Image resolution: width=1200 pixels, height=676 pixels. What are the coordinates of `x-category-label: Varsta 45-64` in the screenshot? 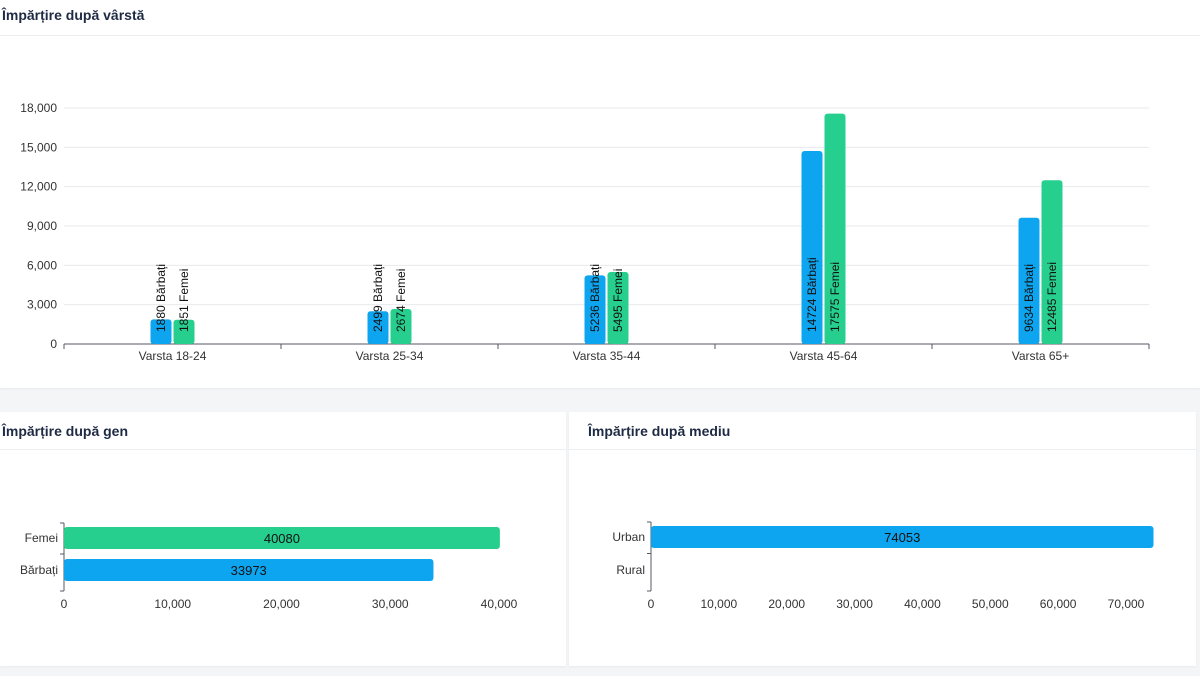 It's located at (824, 356).